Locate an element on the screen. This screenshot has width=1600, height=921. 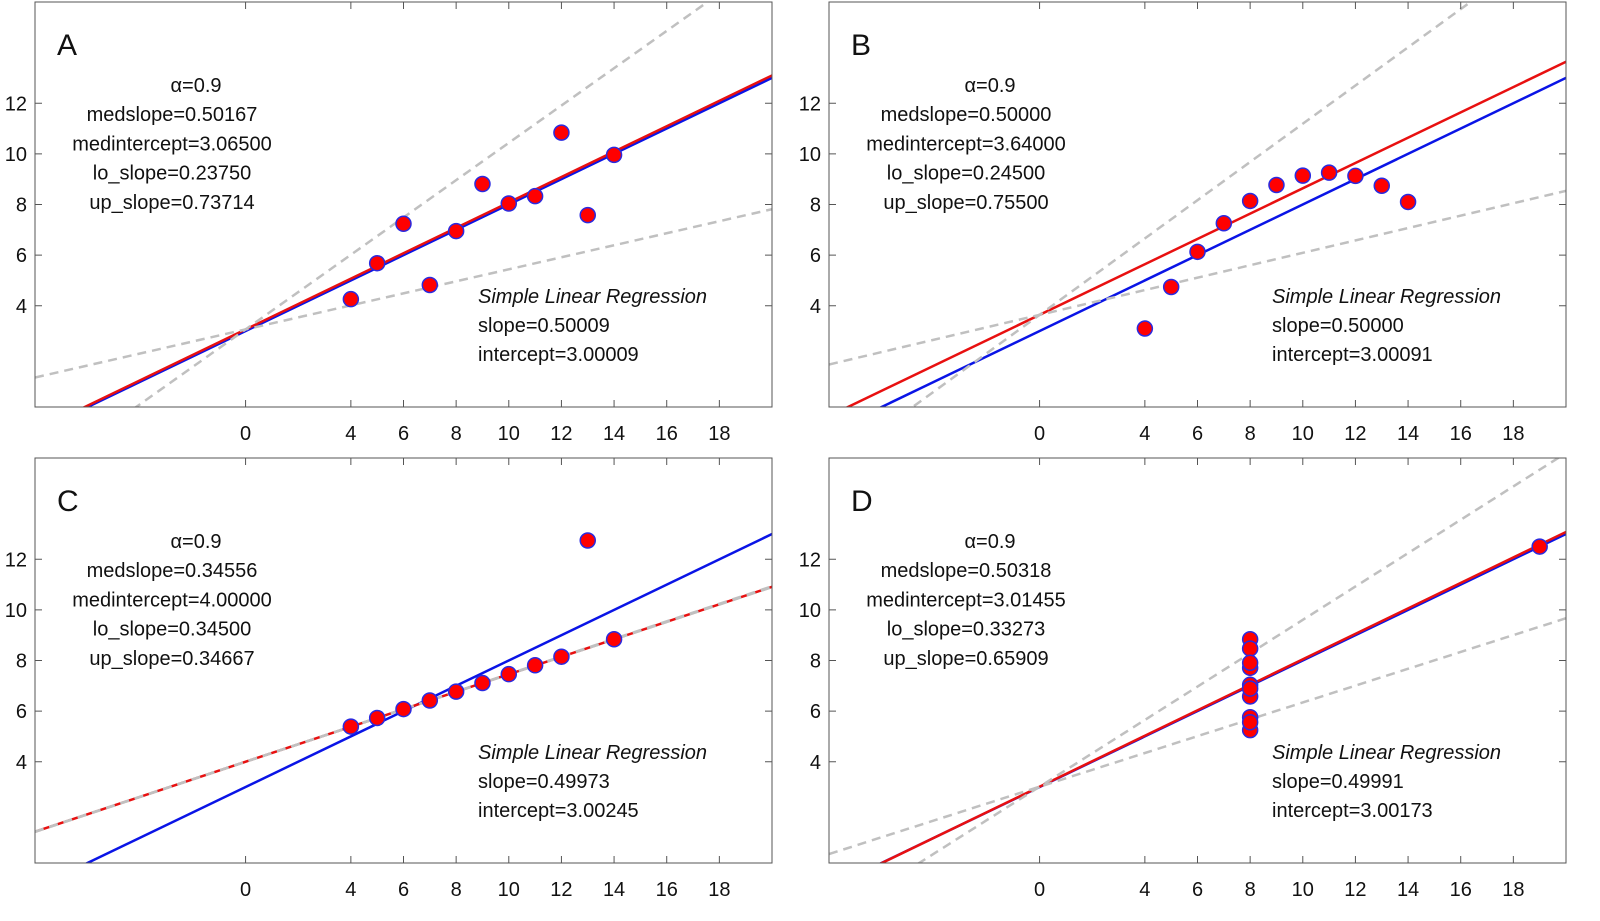
robust-stat: medintercept=3.01455 is located at coordinates (966, 600).